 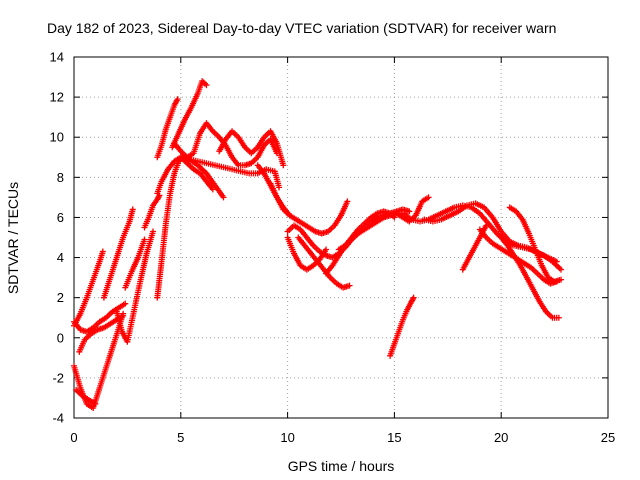 I want to click on y-tick-label: -2, so click(x=58, y=377).